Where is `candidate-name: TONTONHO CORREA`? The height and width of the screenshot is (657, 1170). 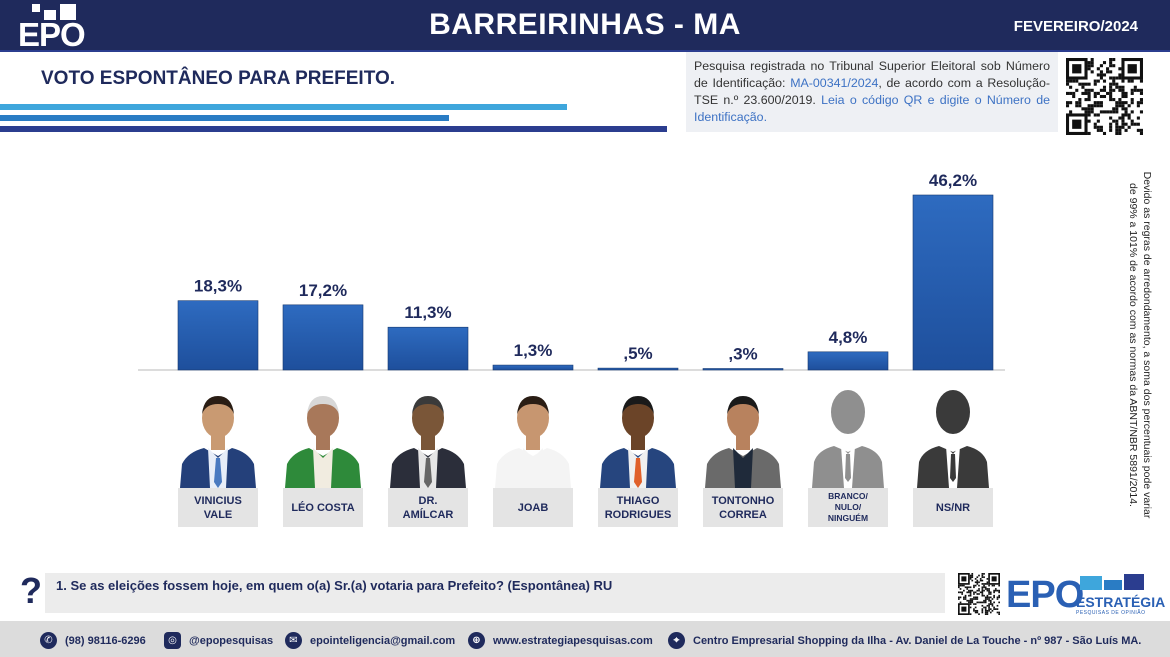
candidate-name: TONTONHO CORREA is located at coordinates (743, 507).